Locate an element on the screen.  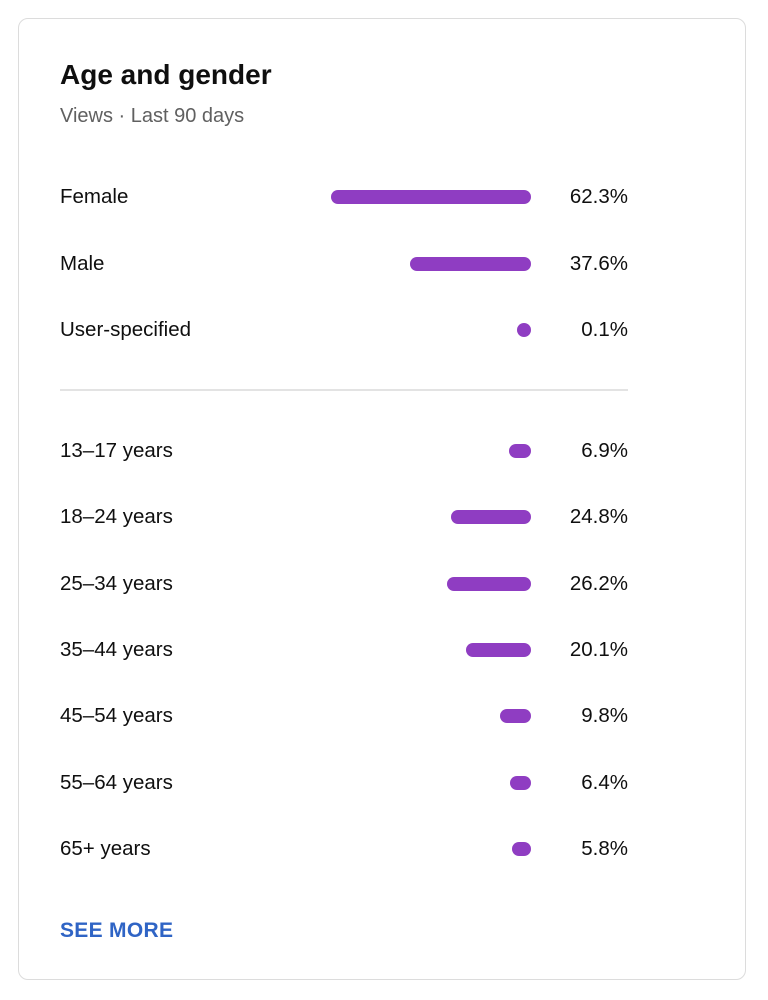
card-subtitle: Views · Last 90 days is located at coordinates (152, 116).